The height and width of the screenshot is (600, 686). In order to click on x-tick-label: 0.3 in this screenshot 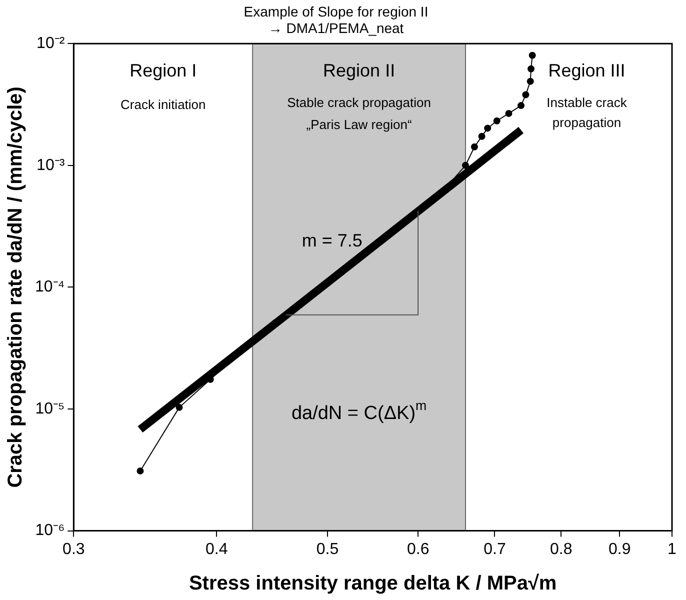, I will do `click(73, 549)`.